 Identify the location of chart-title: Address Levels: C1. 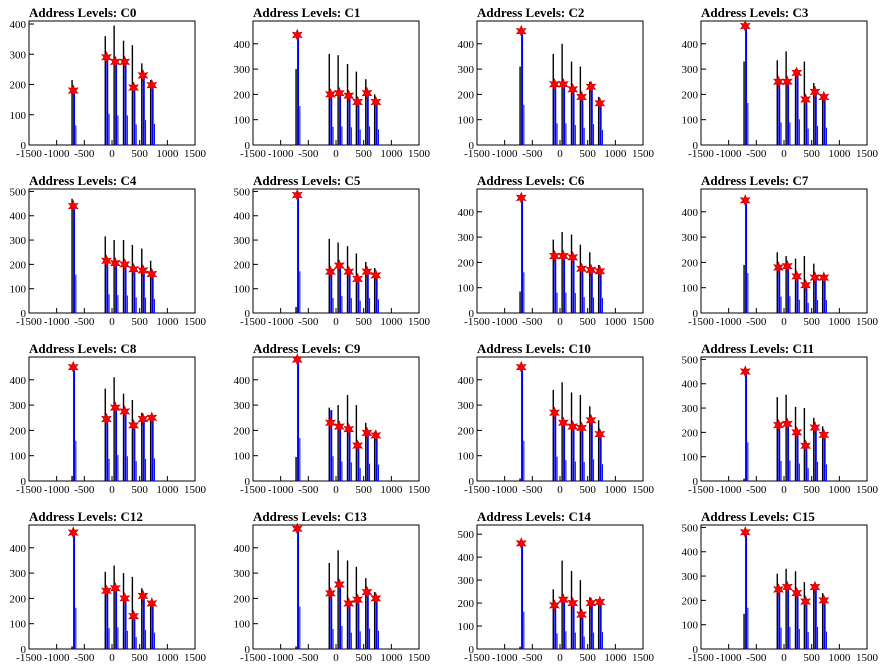
(306, 12).